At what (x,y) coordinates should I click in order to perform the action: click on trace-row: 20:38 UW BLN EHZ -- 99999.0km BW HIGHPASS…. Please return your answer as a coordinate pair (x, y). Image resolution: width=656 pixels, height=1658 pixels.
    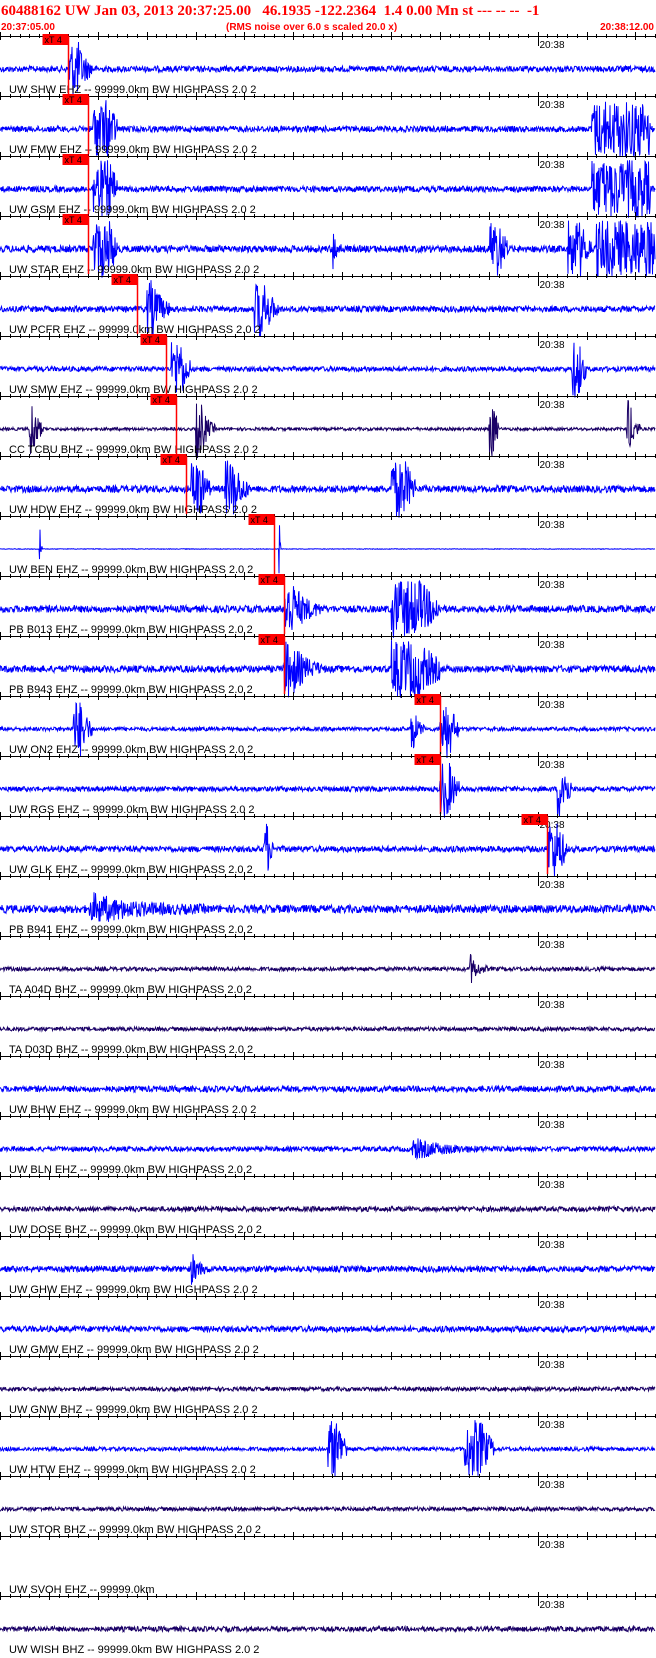
    Looking at the image, I should click on (328, 1144).